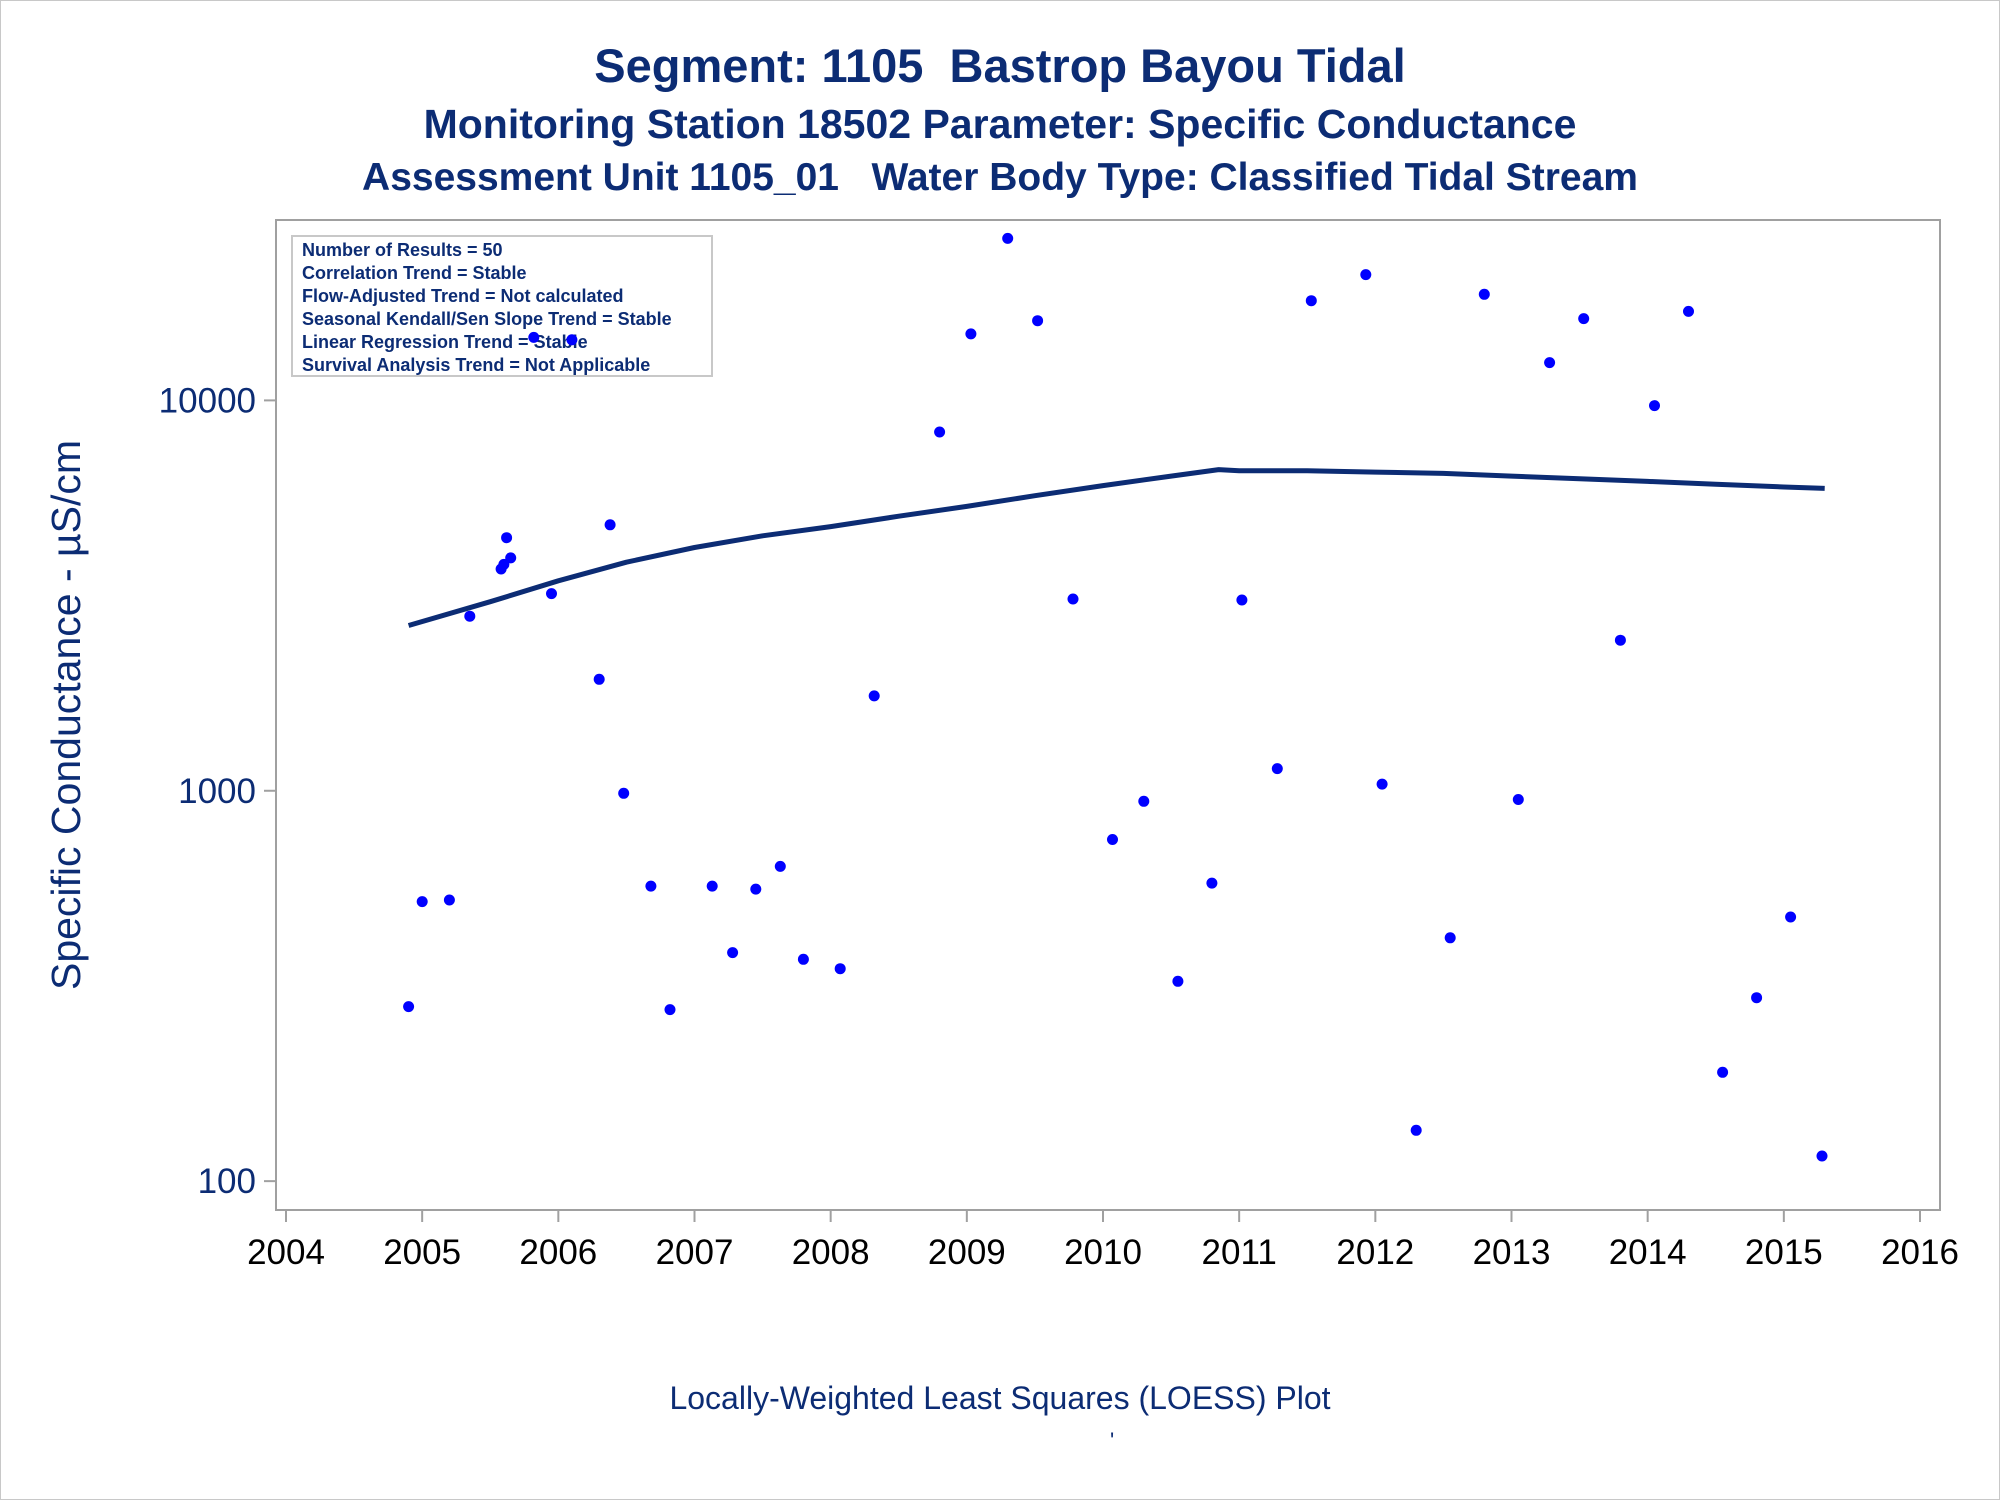  Describe the element at coordinates (218, 715) in the screenshot. I see `y-axis: 100 1000 10000` at that location.